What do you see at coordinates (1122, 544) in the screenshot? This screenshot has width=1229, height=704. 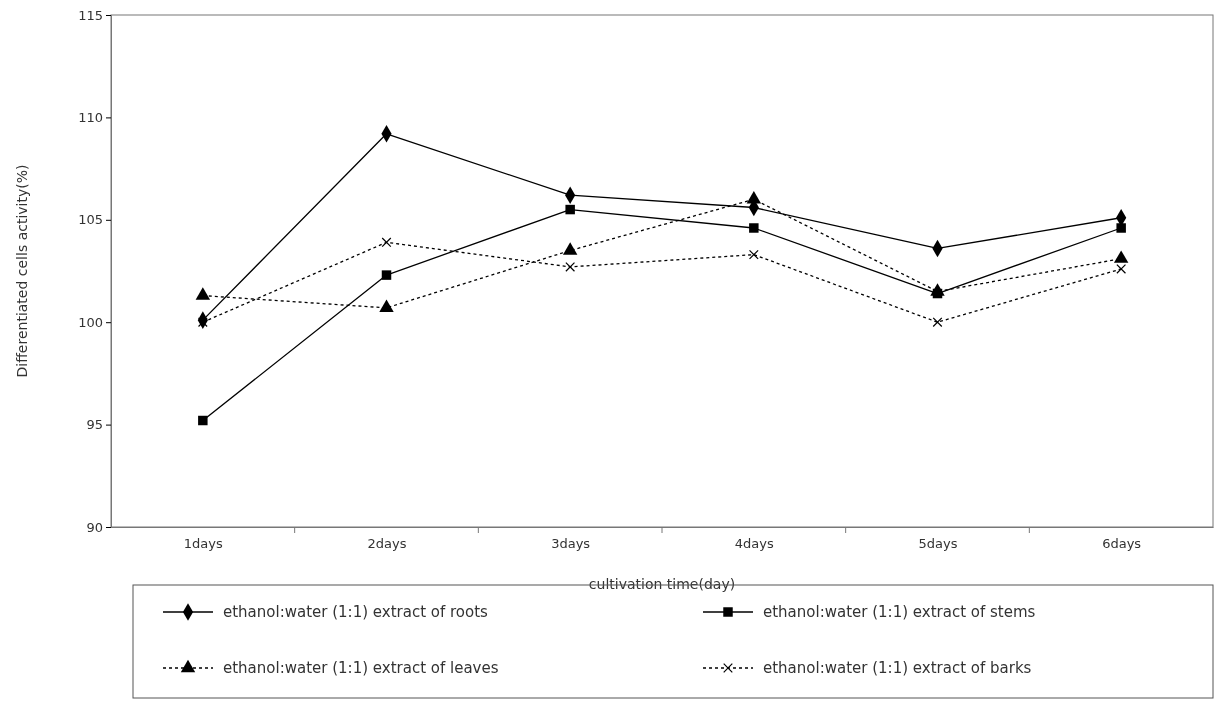 I see `x-tick-label: 6days` at bounding box center [1122, 544].